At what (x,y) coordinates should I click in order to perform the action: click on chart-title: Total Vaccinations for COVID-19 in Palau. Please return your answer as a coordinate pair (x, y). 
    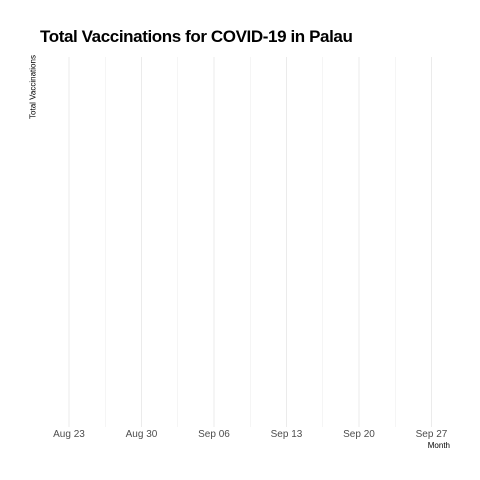
    Looking at the image, I should click on (196, 36).